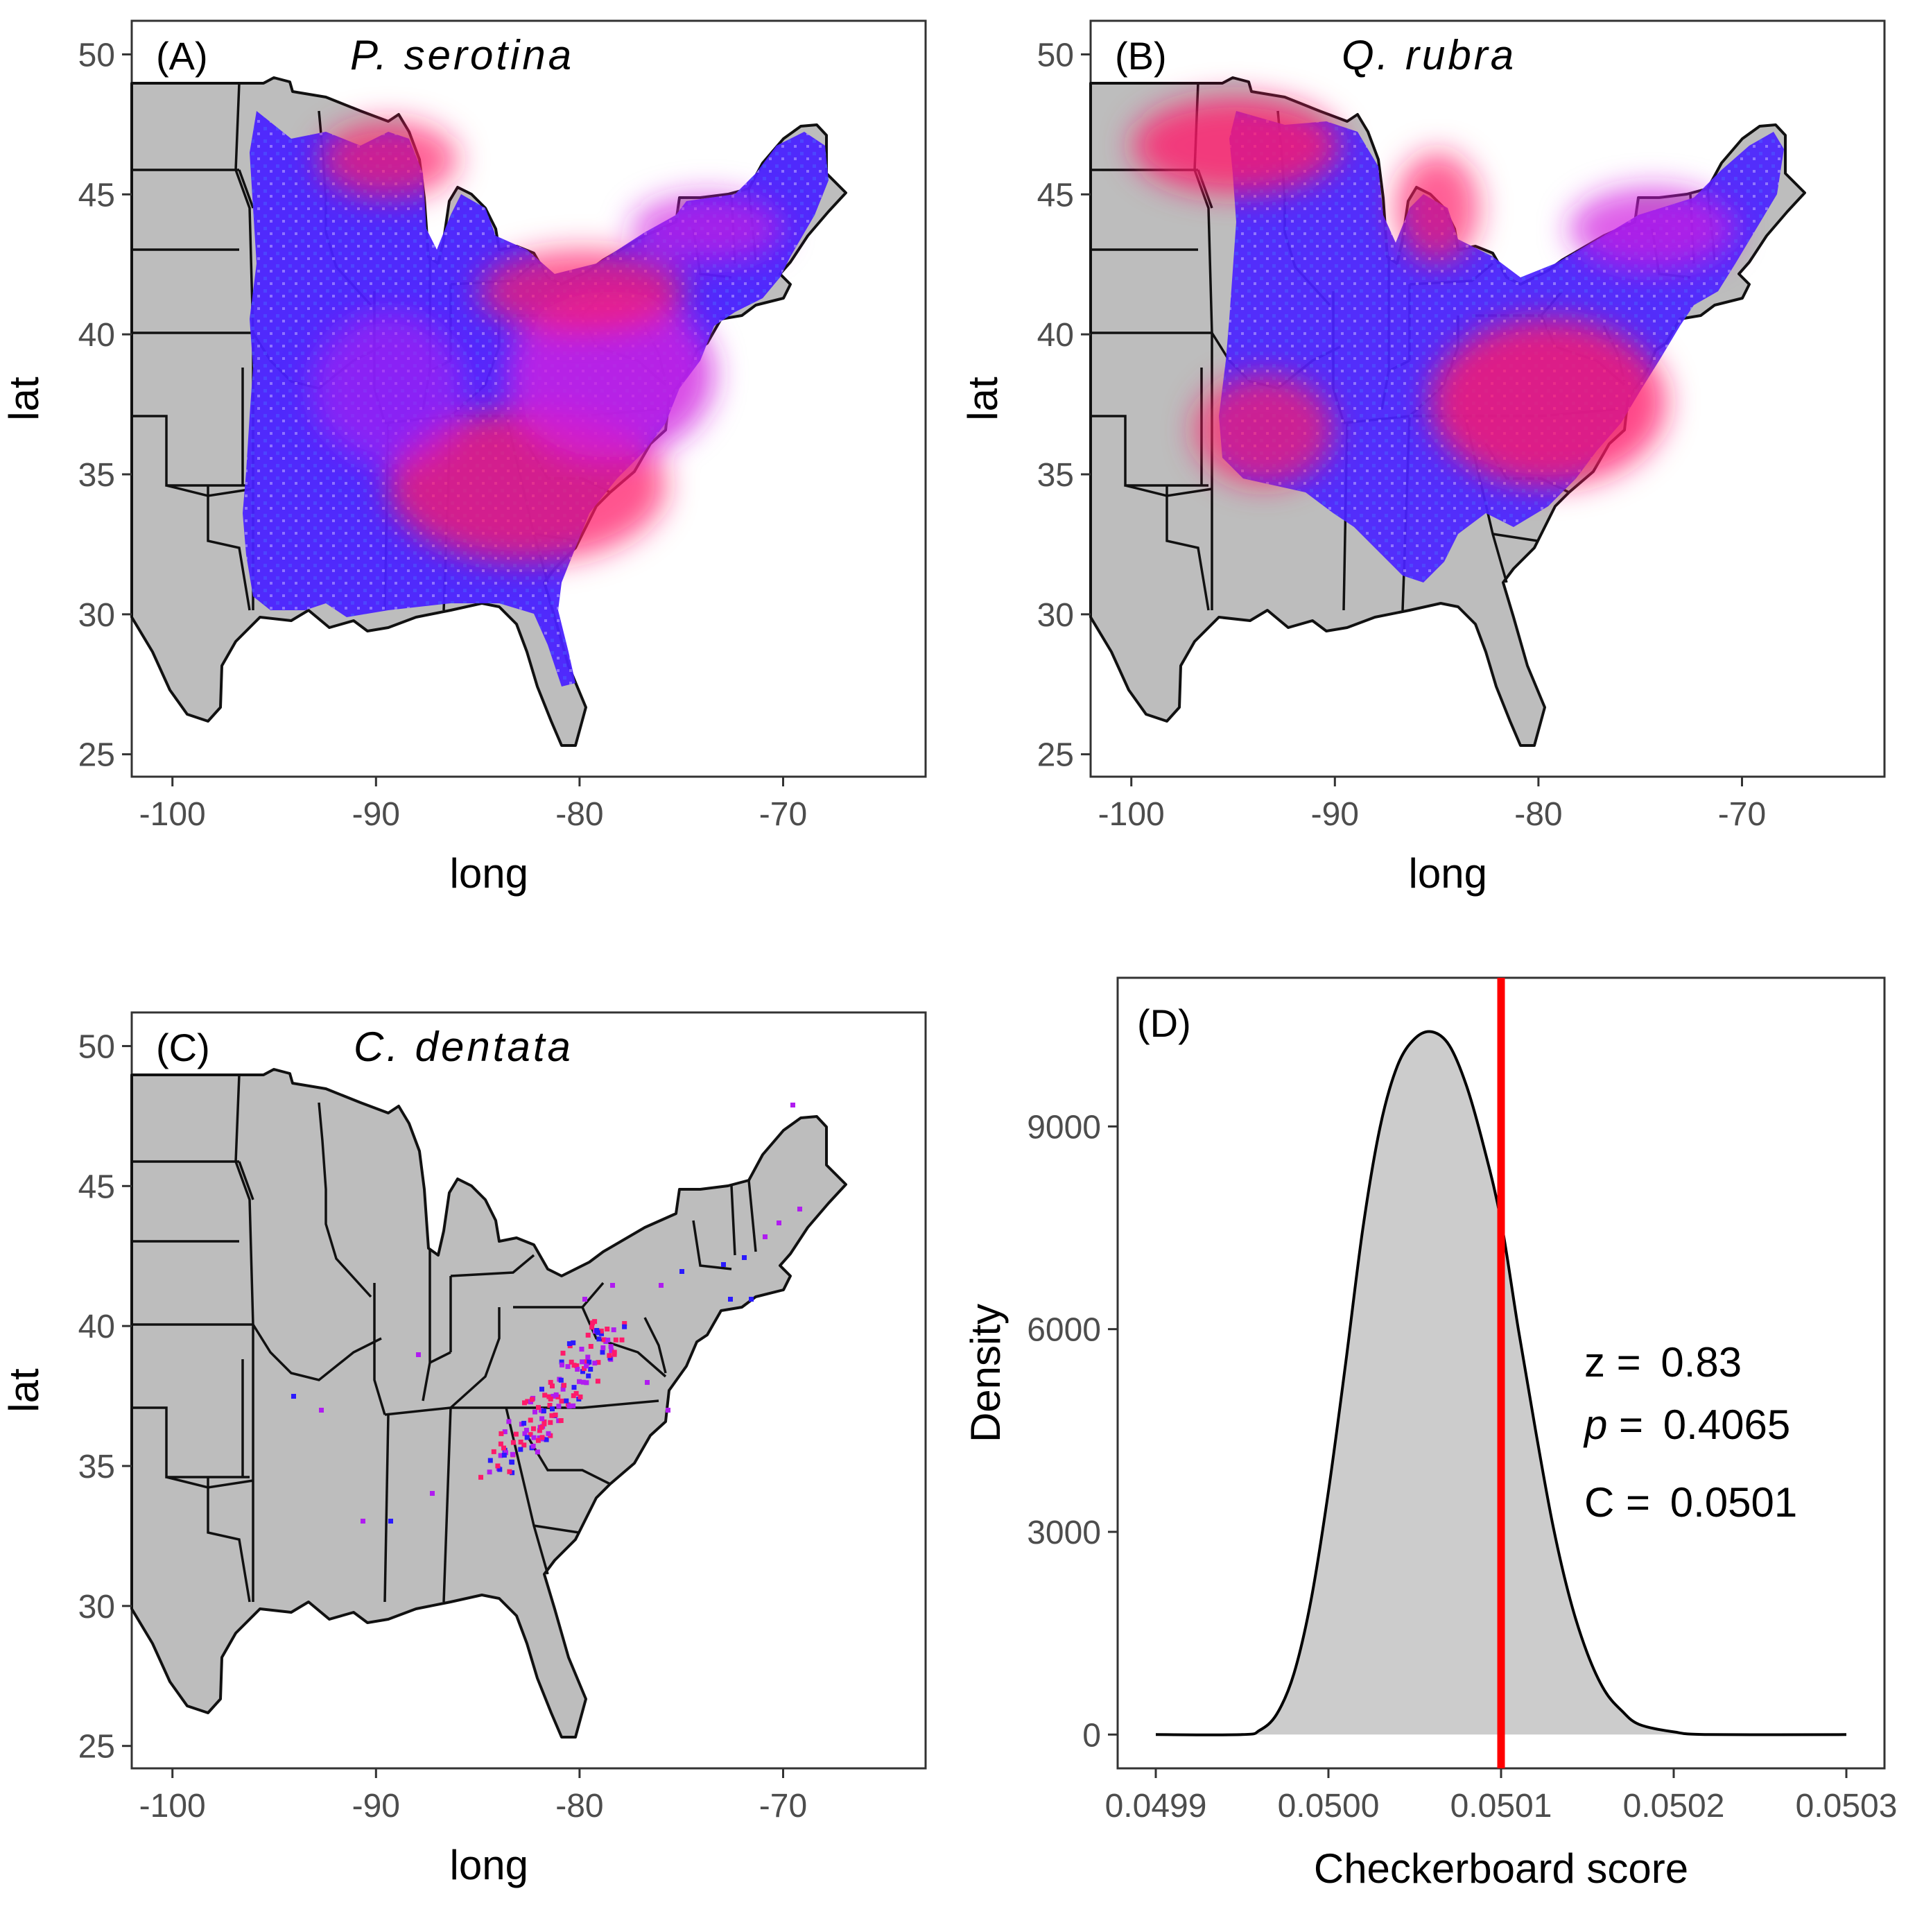 Image resolution: width=1924 pixels, height=1932 pixels. I want to click on density-curve, so click(1501, 1383).